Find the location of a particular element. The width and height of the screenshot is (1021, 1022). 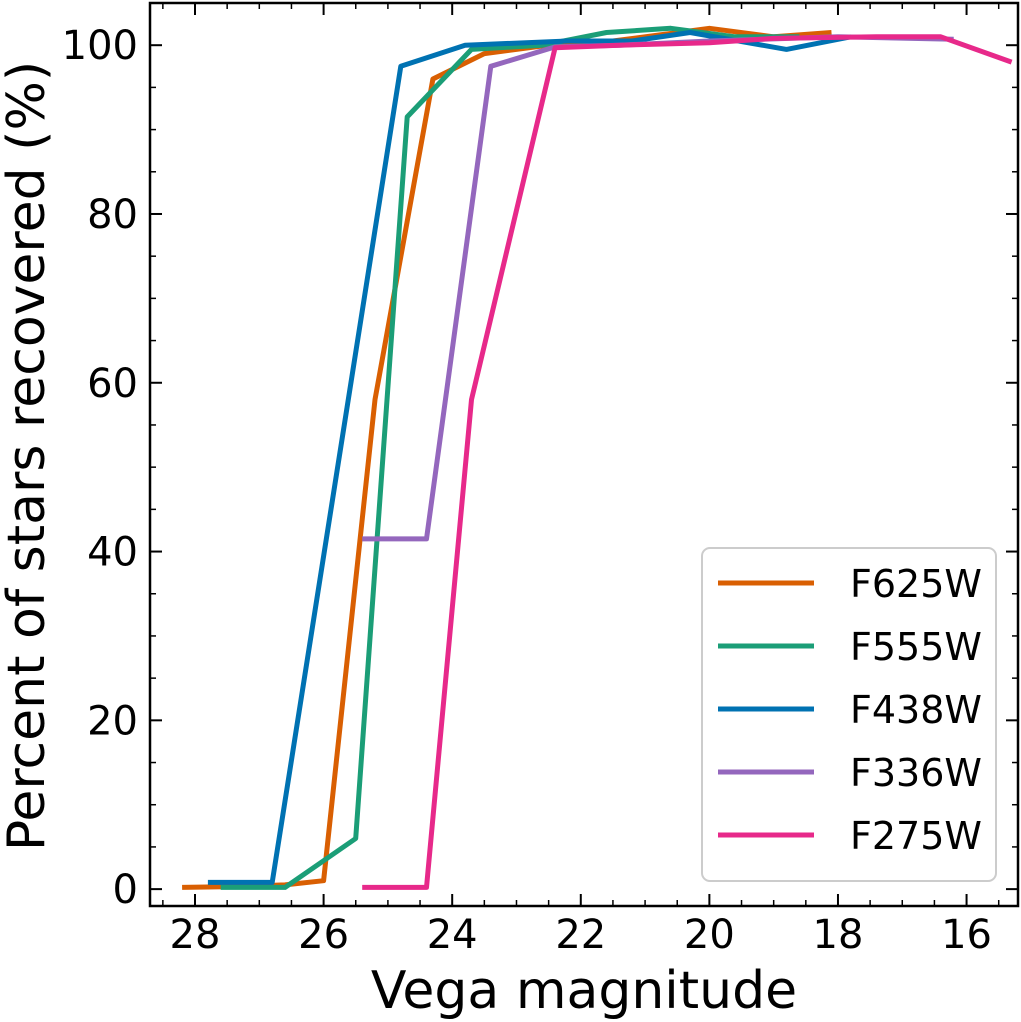

x-tick-label: 24 is located at coordinates (452, 935).